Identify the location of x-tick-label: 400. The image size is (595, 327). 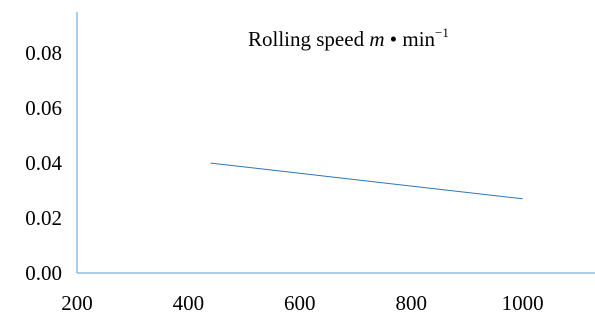
(189, 303).